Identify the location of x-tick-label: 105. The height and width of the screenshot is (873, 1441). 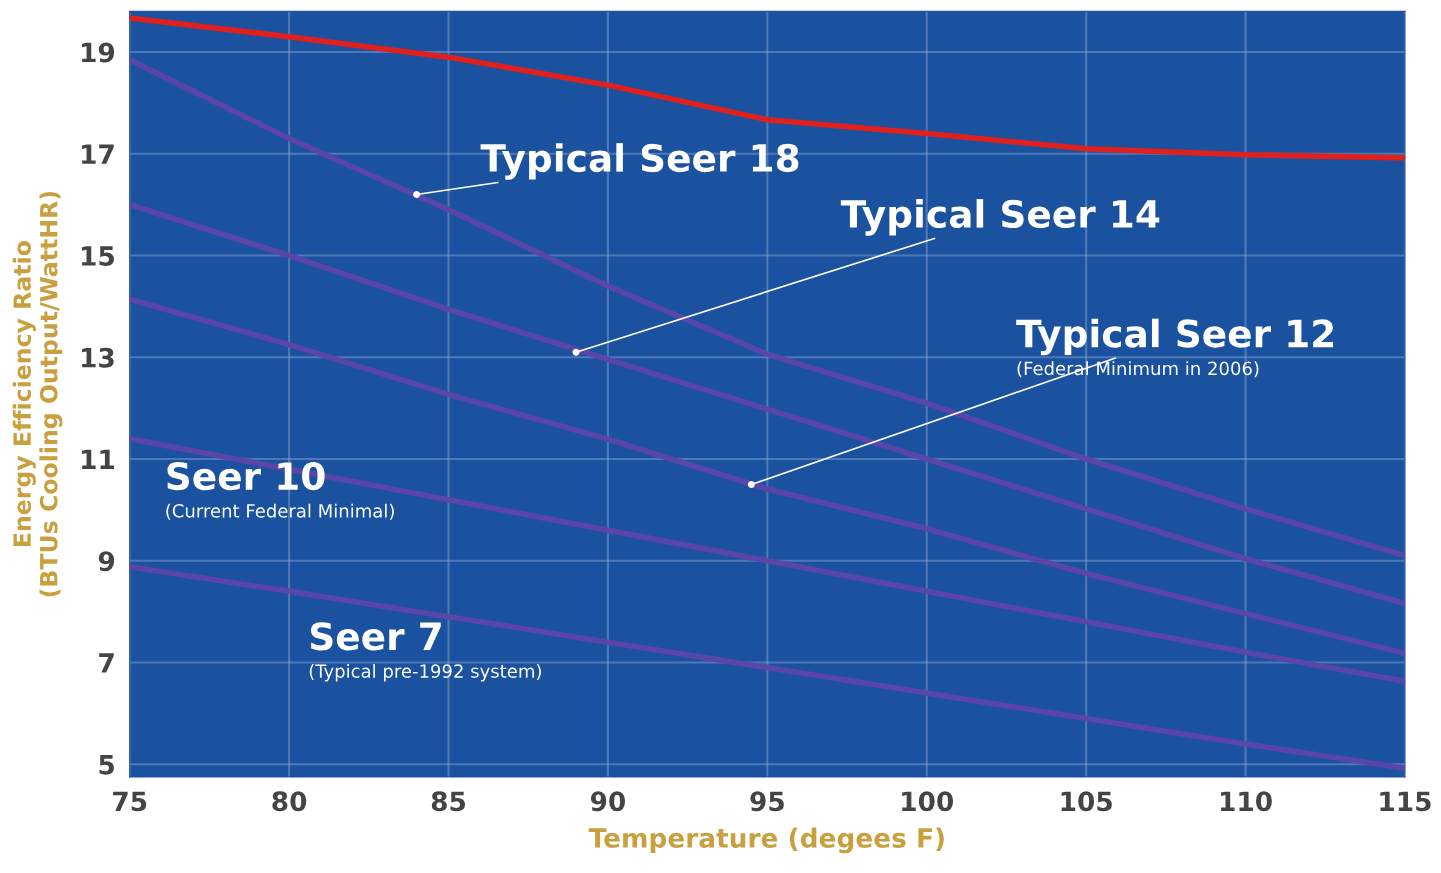
(1086, 801).